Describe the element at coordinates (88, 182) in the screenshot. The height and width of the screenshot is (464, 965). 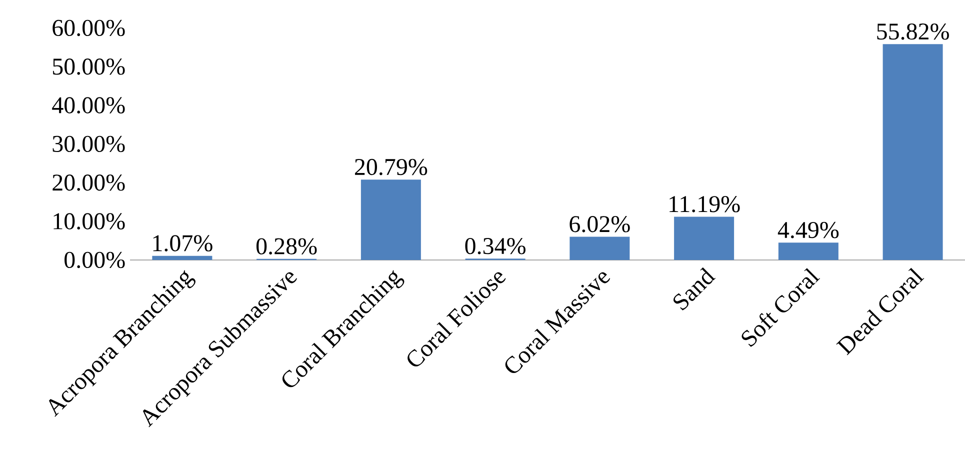
I see `y-tick-label: 20.00%` at that location.